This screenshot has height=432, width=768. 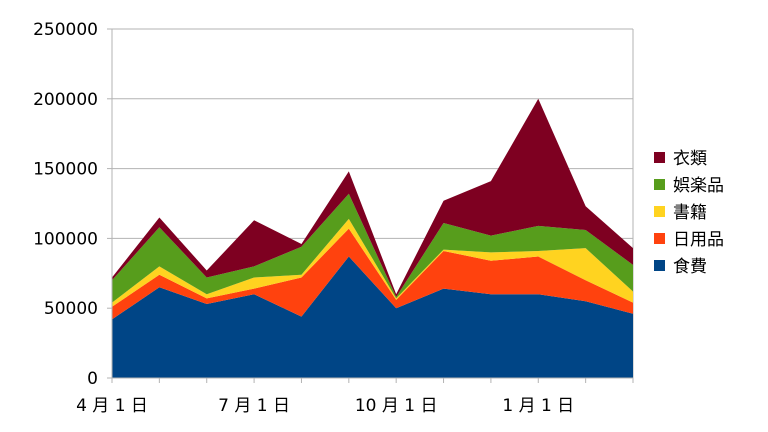 What do you see at coordinates (254, 406) in the screenshot?
I see `x-tick-label-1: 7 月 1 日` at bounding box center [254, 406].